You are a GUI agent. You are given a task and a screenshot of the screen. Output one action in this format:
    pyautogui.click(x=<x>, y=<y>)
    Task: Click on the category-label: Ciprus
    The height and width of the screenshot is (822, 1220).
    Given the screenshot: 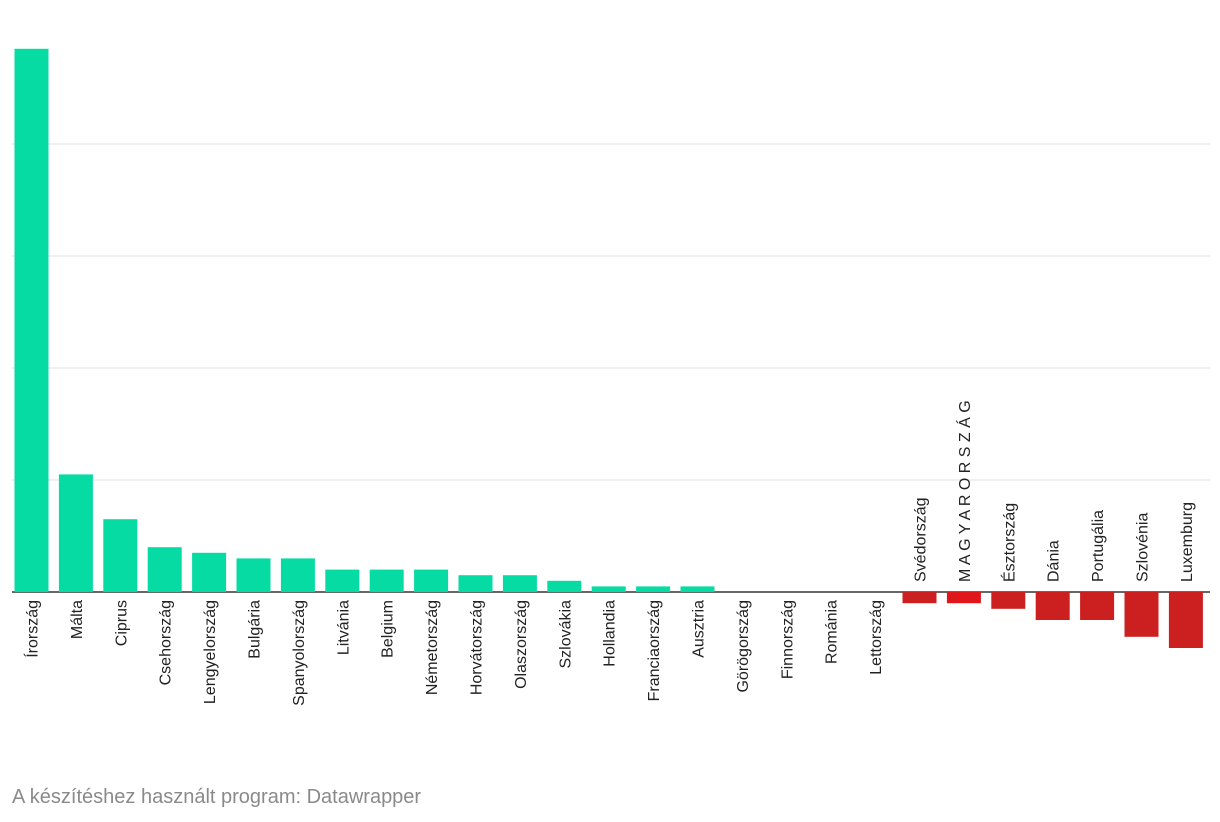 What is the action you would take?
    pyautogui.click(x=121, y=623)
    